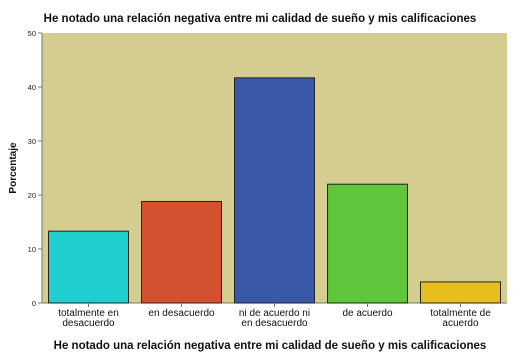  I want to click on x-category-label-line: de acuerdo, so click(367, 313).